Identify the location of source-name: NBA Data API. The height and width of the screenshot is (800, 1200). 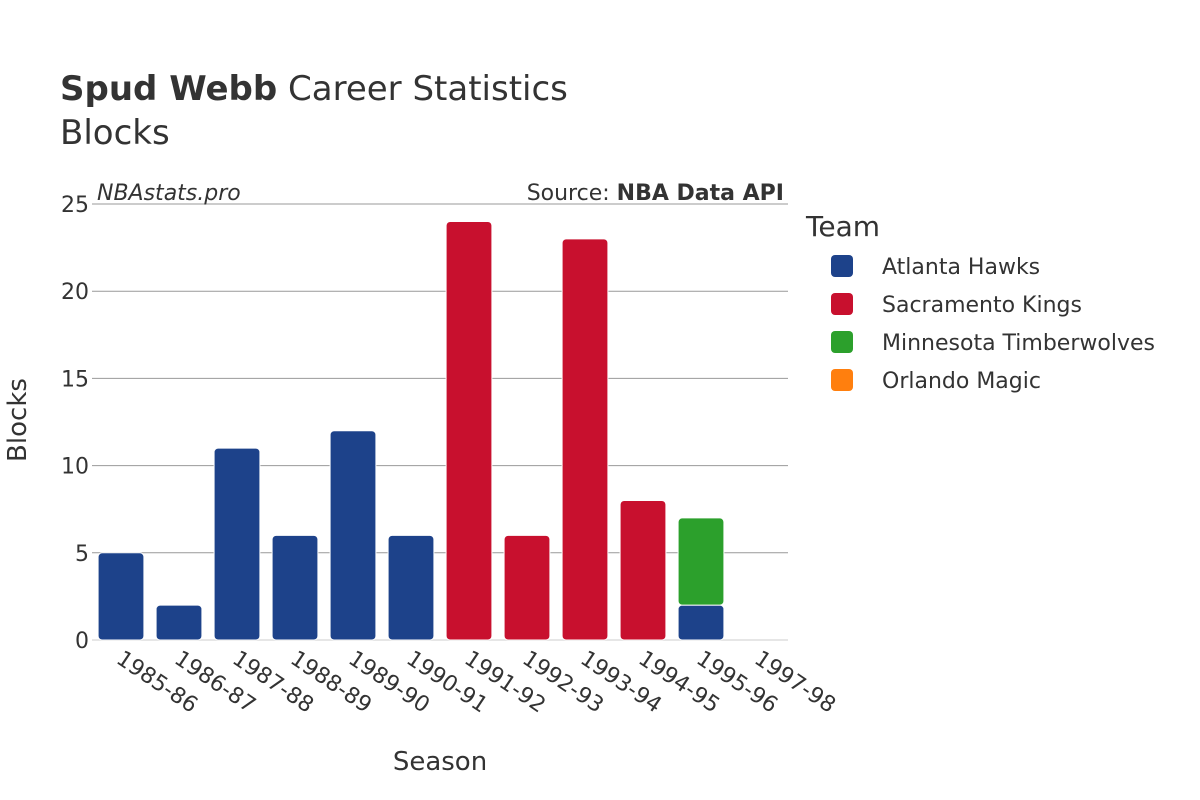
(700, 193).